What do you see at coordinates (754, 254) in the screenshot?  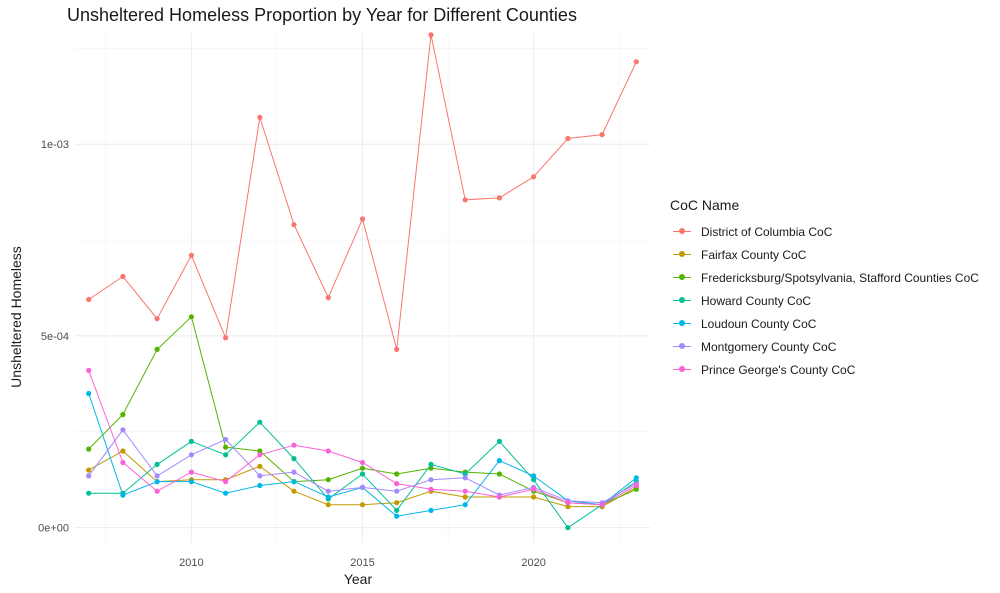 I see `legend-label: Fairfax County CoC` at bounding box center [754, 254].